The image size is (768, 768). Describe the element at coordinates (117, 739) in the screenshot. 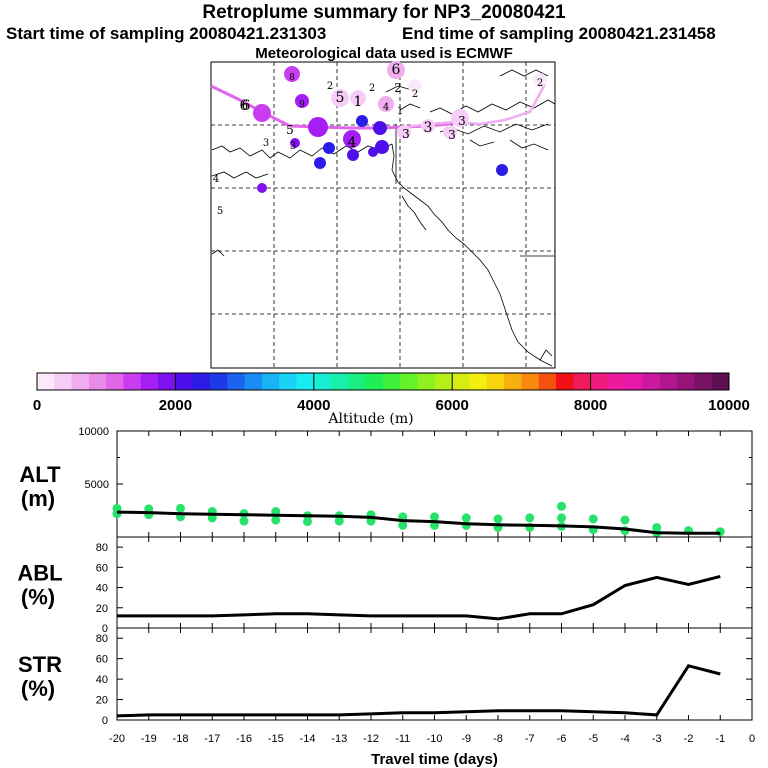

I see `x-tick-label: -20` at that location.